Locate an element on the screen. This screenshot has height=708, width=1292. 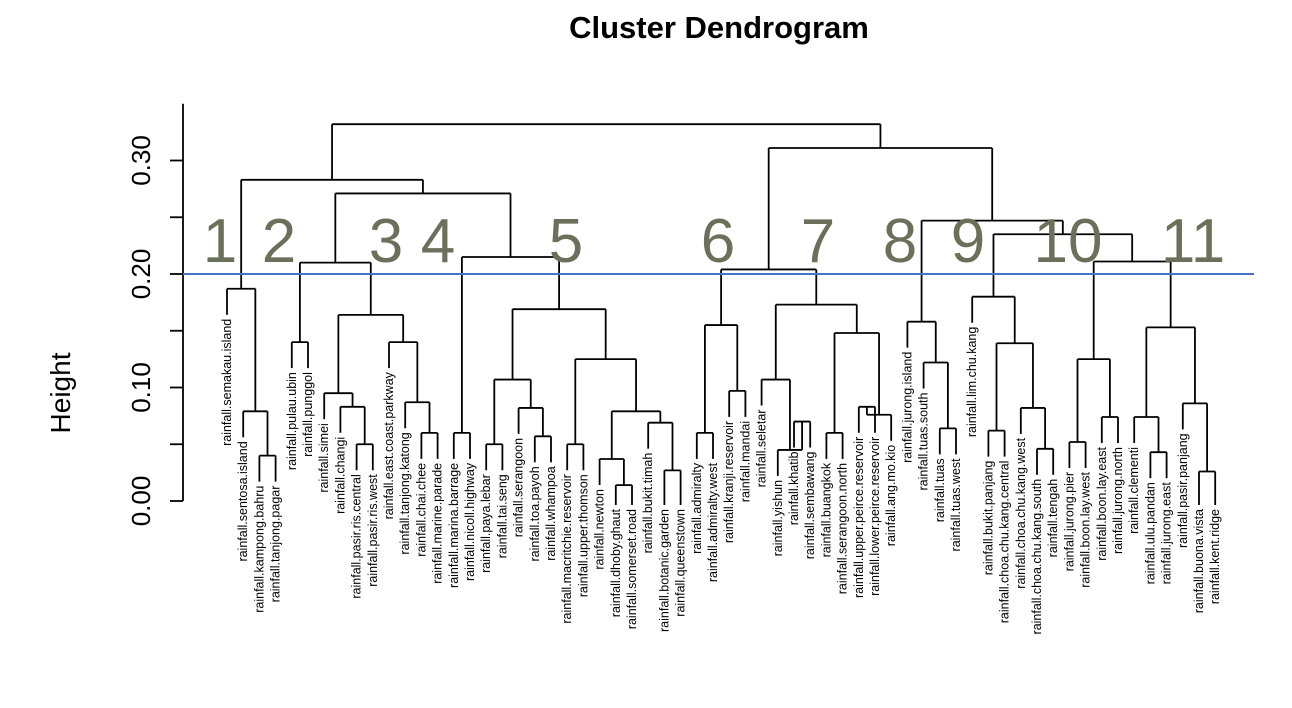
leaf-label: rainfall.jurong.north is located at coordinates (1118, 500).